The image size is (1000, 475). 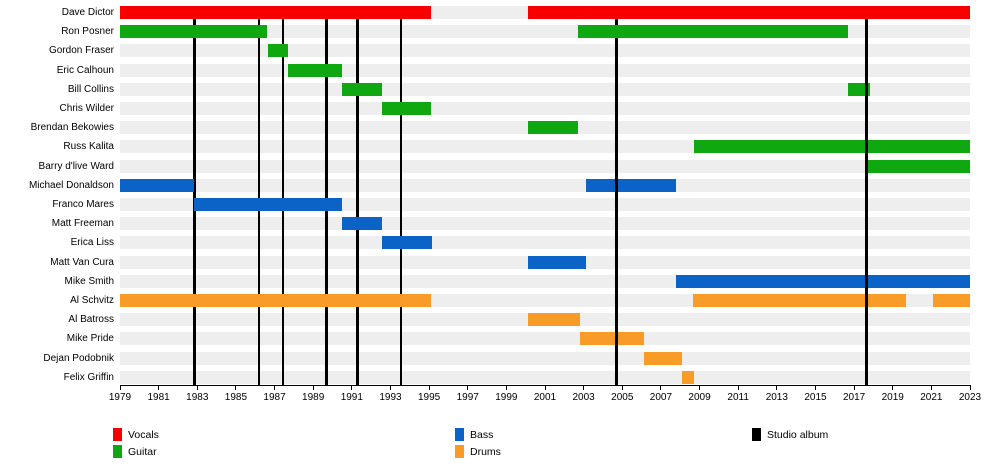 I want to click on vocals-color-swatch, so click(x=117, y=434).